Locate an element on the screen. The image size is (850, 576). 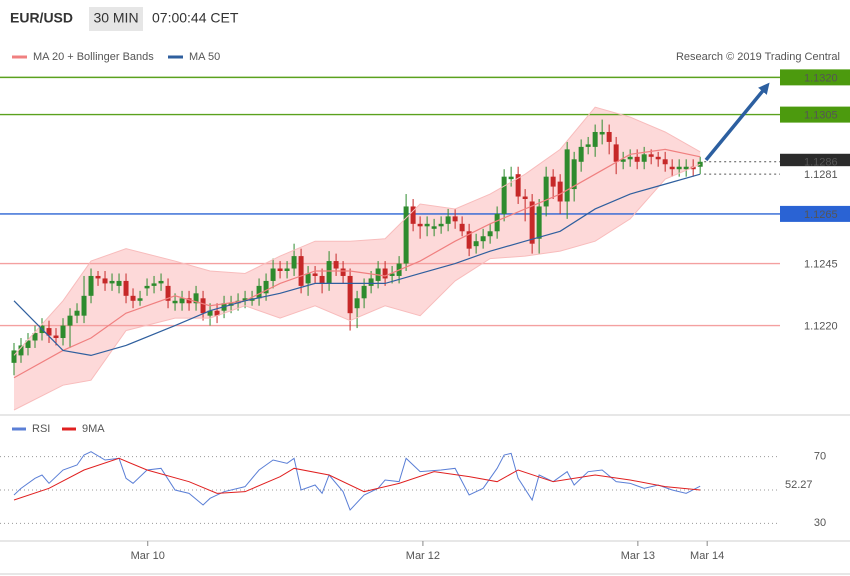
rsi-line is located at coordinates (357, 481).